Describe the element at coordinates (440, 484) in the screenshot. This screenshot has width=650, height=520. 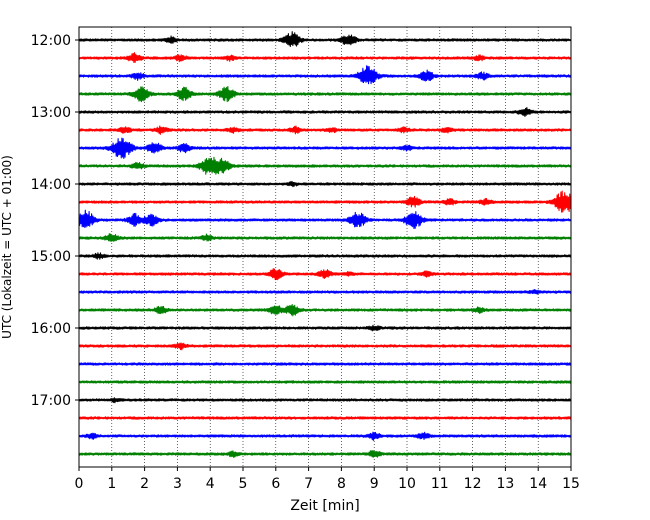
I see `x-tick-label: 11` at that location.